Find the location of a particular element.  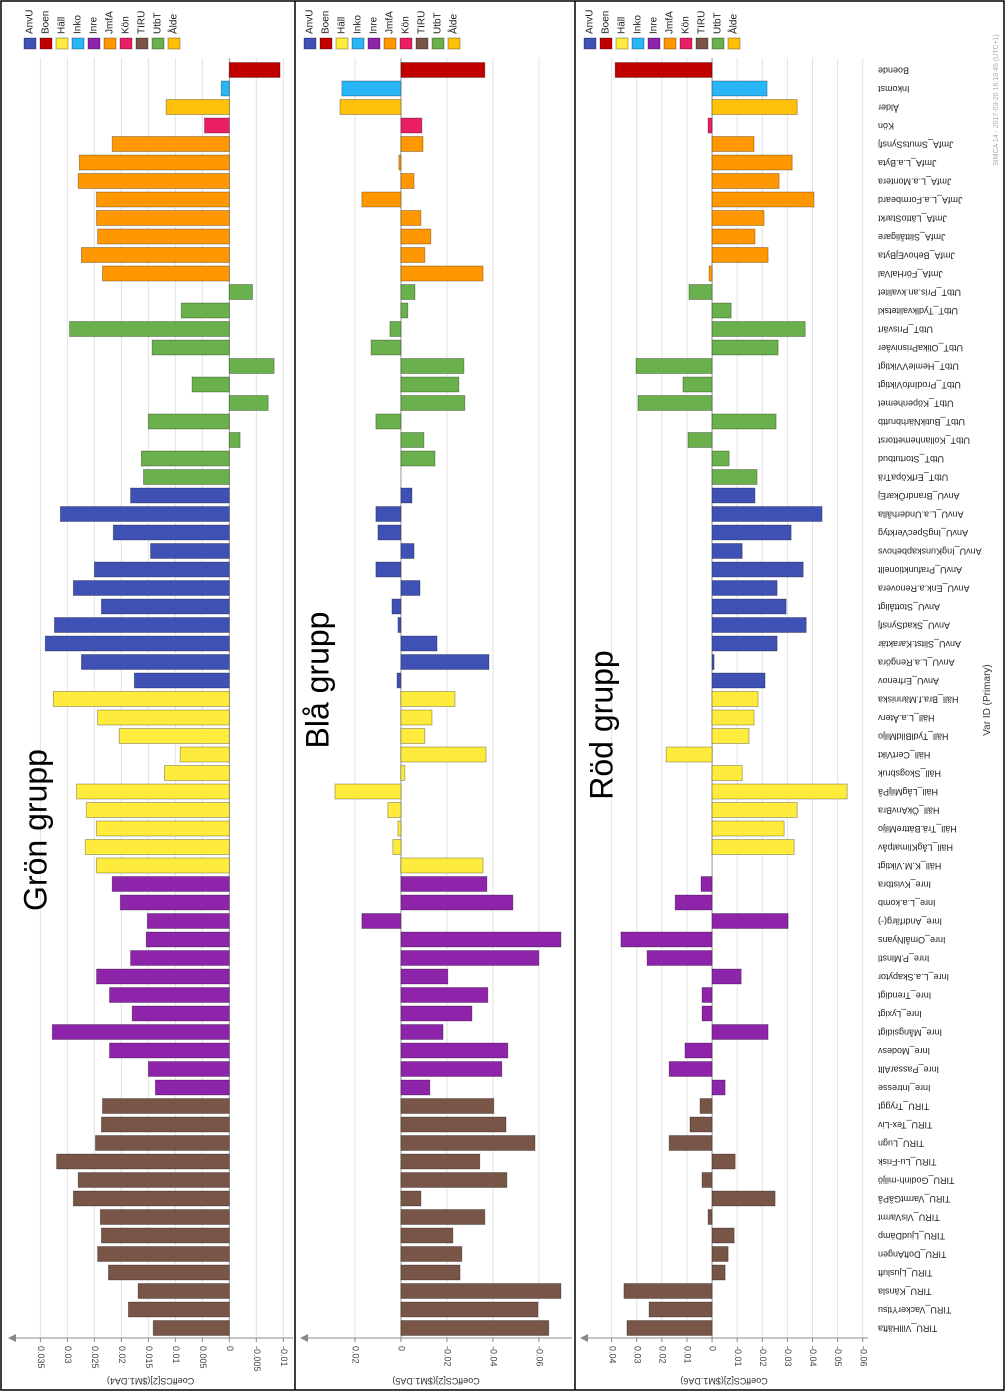

x-tick-label: -0.06 is located at coordinates (540, 1356).